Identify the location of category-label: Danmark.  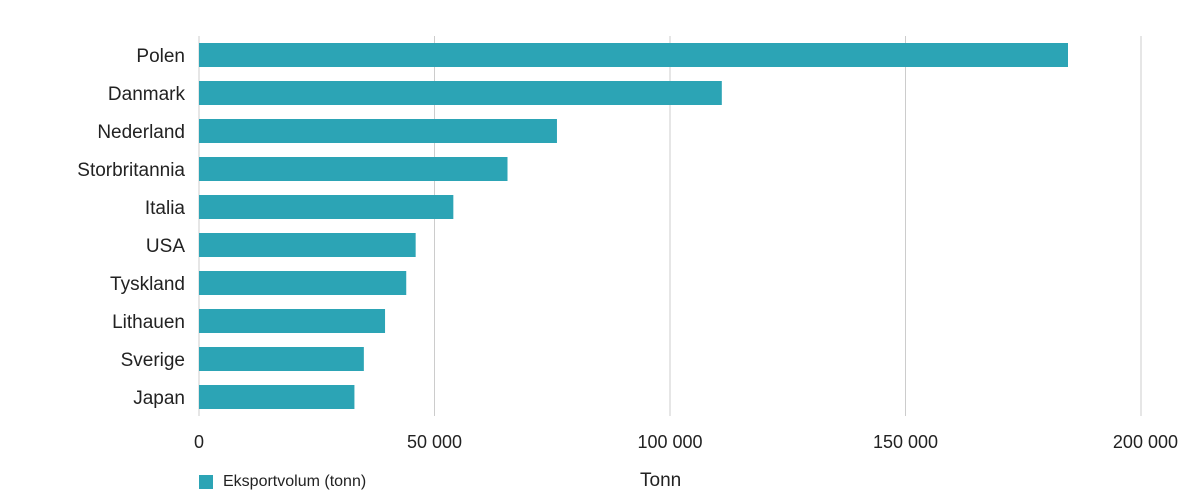
(147, 94).